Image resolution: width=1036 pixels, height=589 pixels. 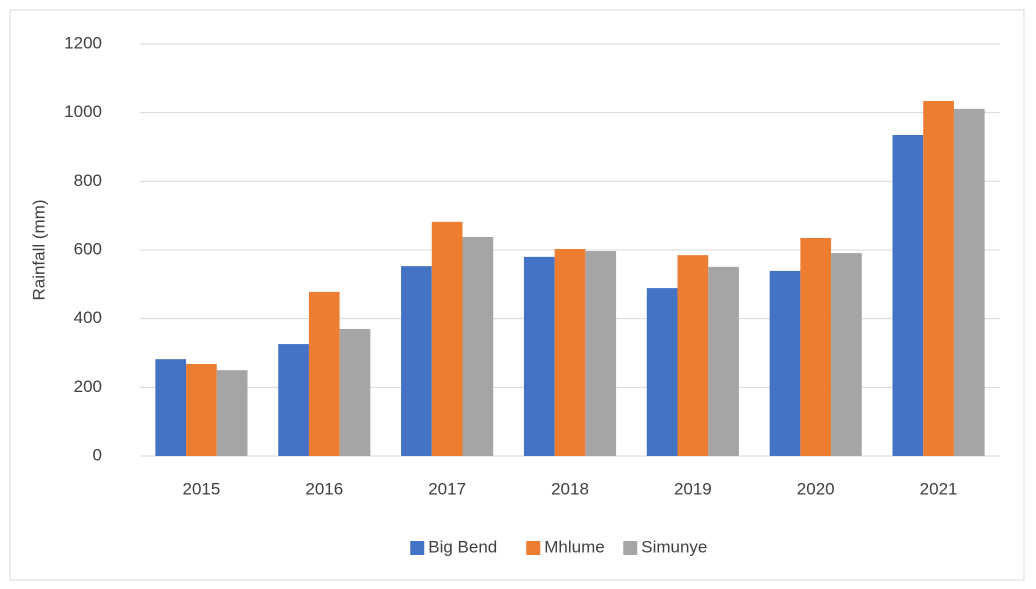 I want to click on x-tick-label: 2021, so click(x=939, y=488).